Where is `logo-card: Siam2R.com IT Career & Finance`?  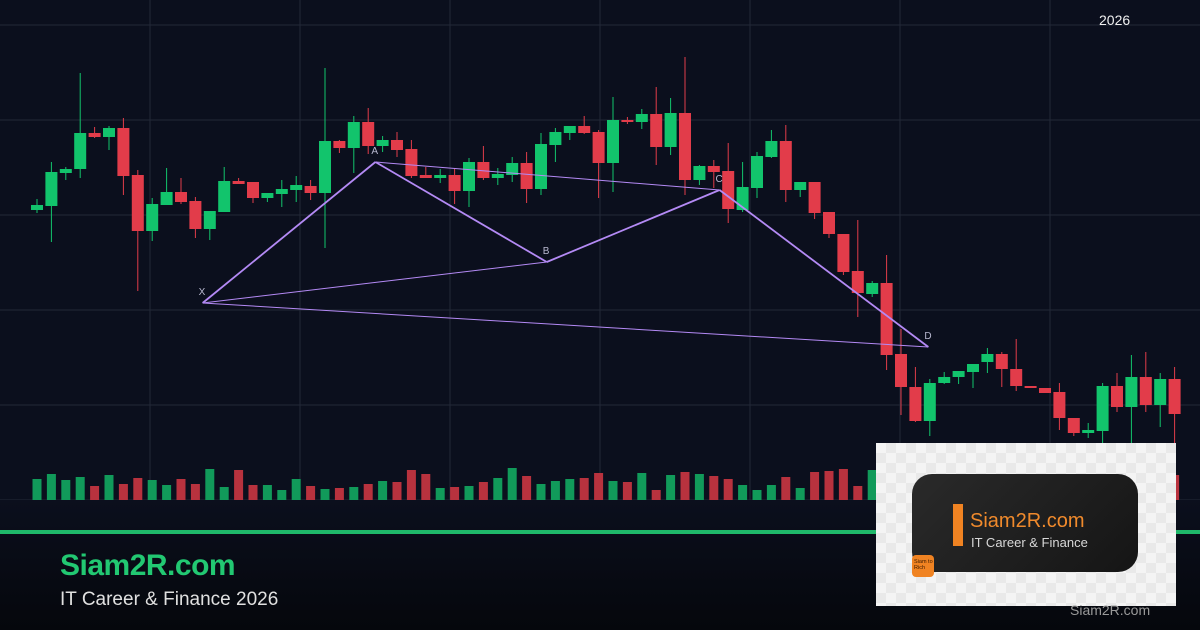
logo-card: Siam2R.com IT Career & Finance is located at coordinates (1025, 523).